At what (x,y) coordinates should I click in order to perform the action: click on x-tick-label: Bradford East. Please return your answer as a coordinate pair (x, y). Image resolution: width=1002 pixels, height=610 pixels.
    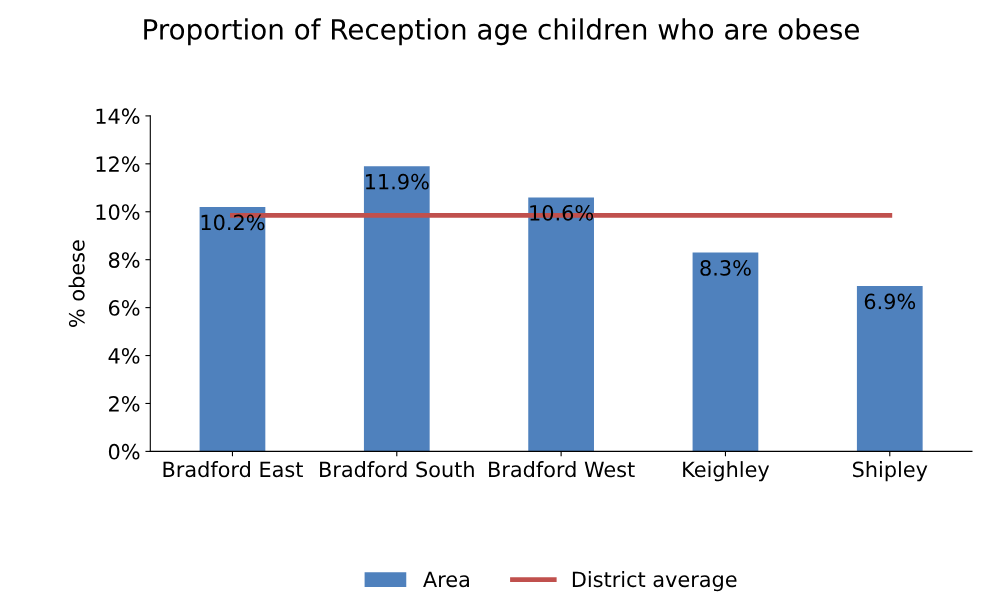
    Looking at the image, I should click on (233, 469).